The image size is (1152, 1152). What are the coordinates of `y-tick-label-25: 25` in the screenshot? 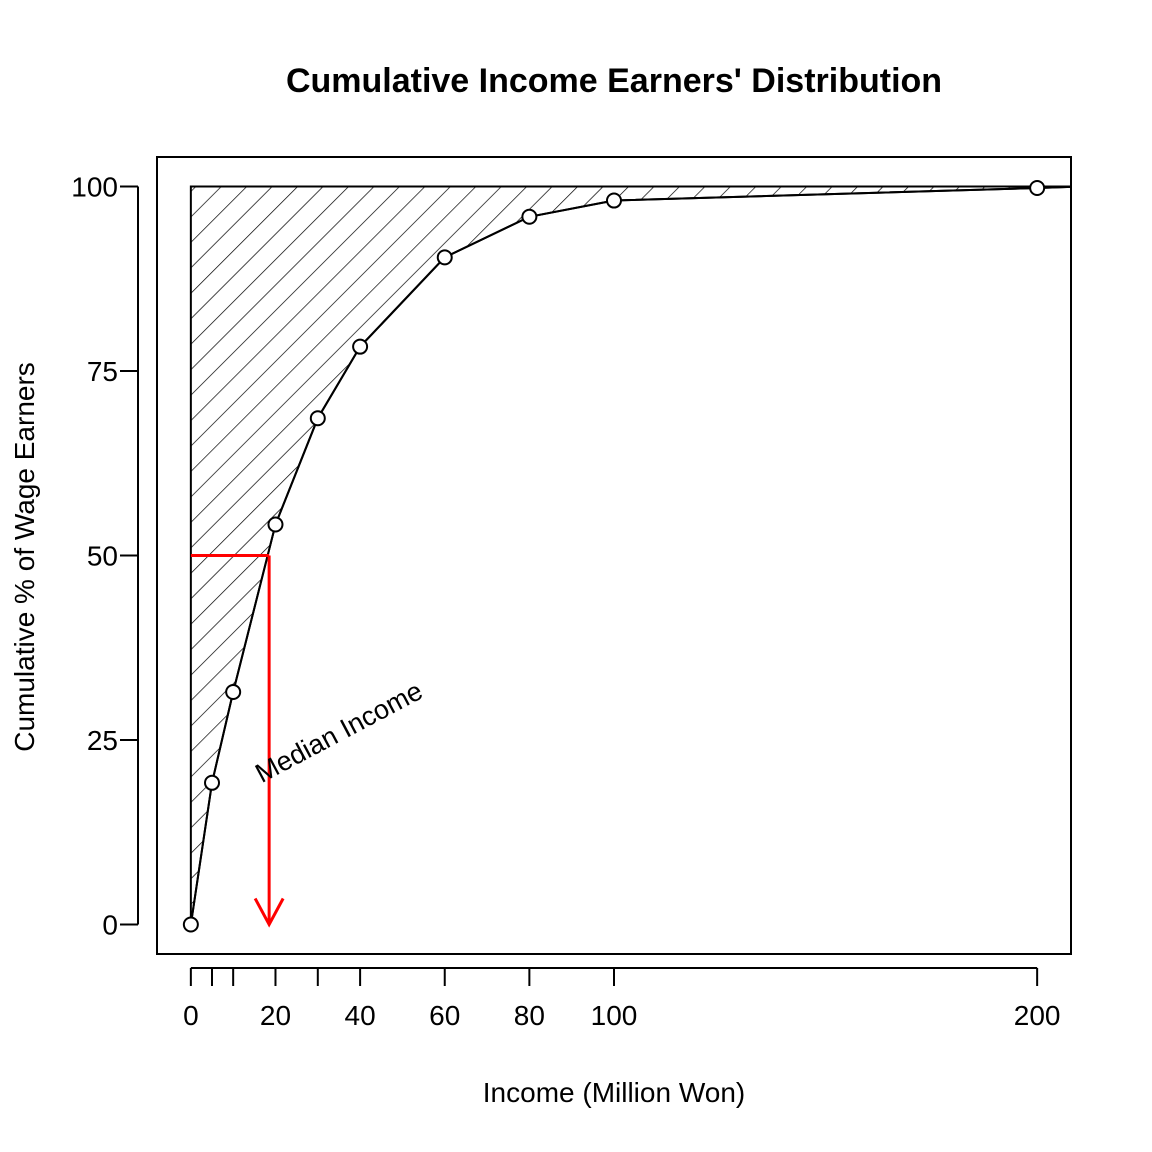 It's located at (102, 740).